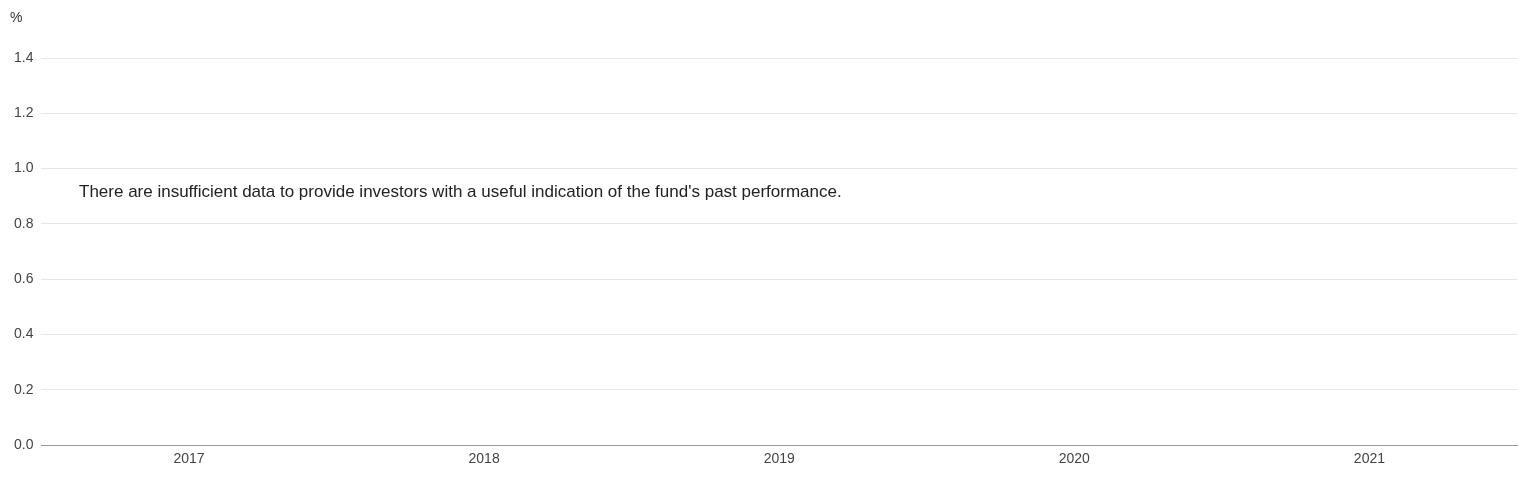 This screenshot has height=482, width=1519. What do you see at coordinates (1369, 458) in the screenshot?
I see `x-tick-label: 2021` at bounding box center [1369, 458].